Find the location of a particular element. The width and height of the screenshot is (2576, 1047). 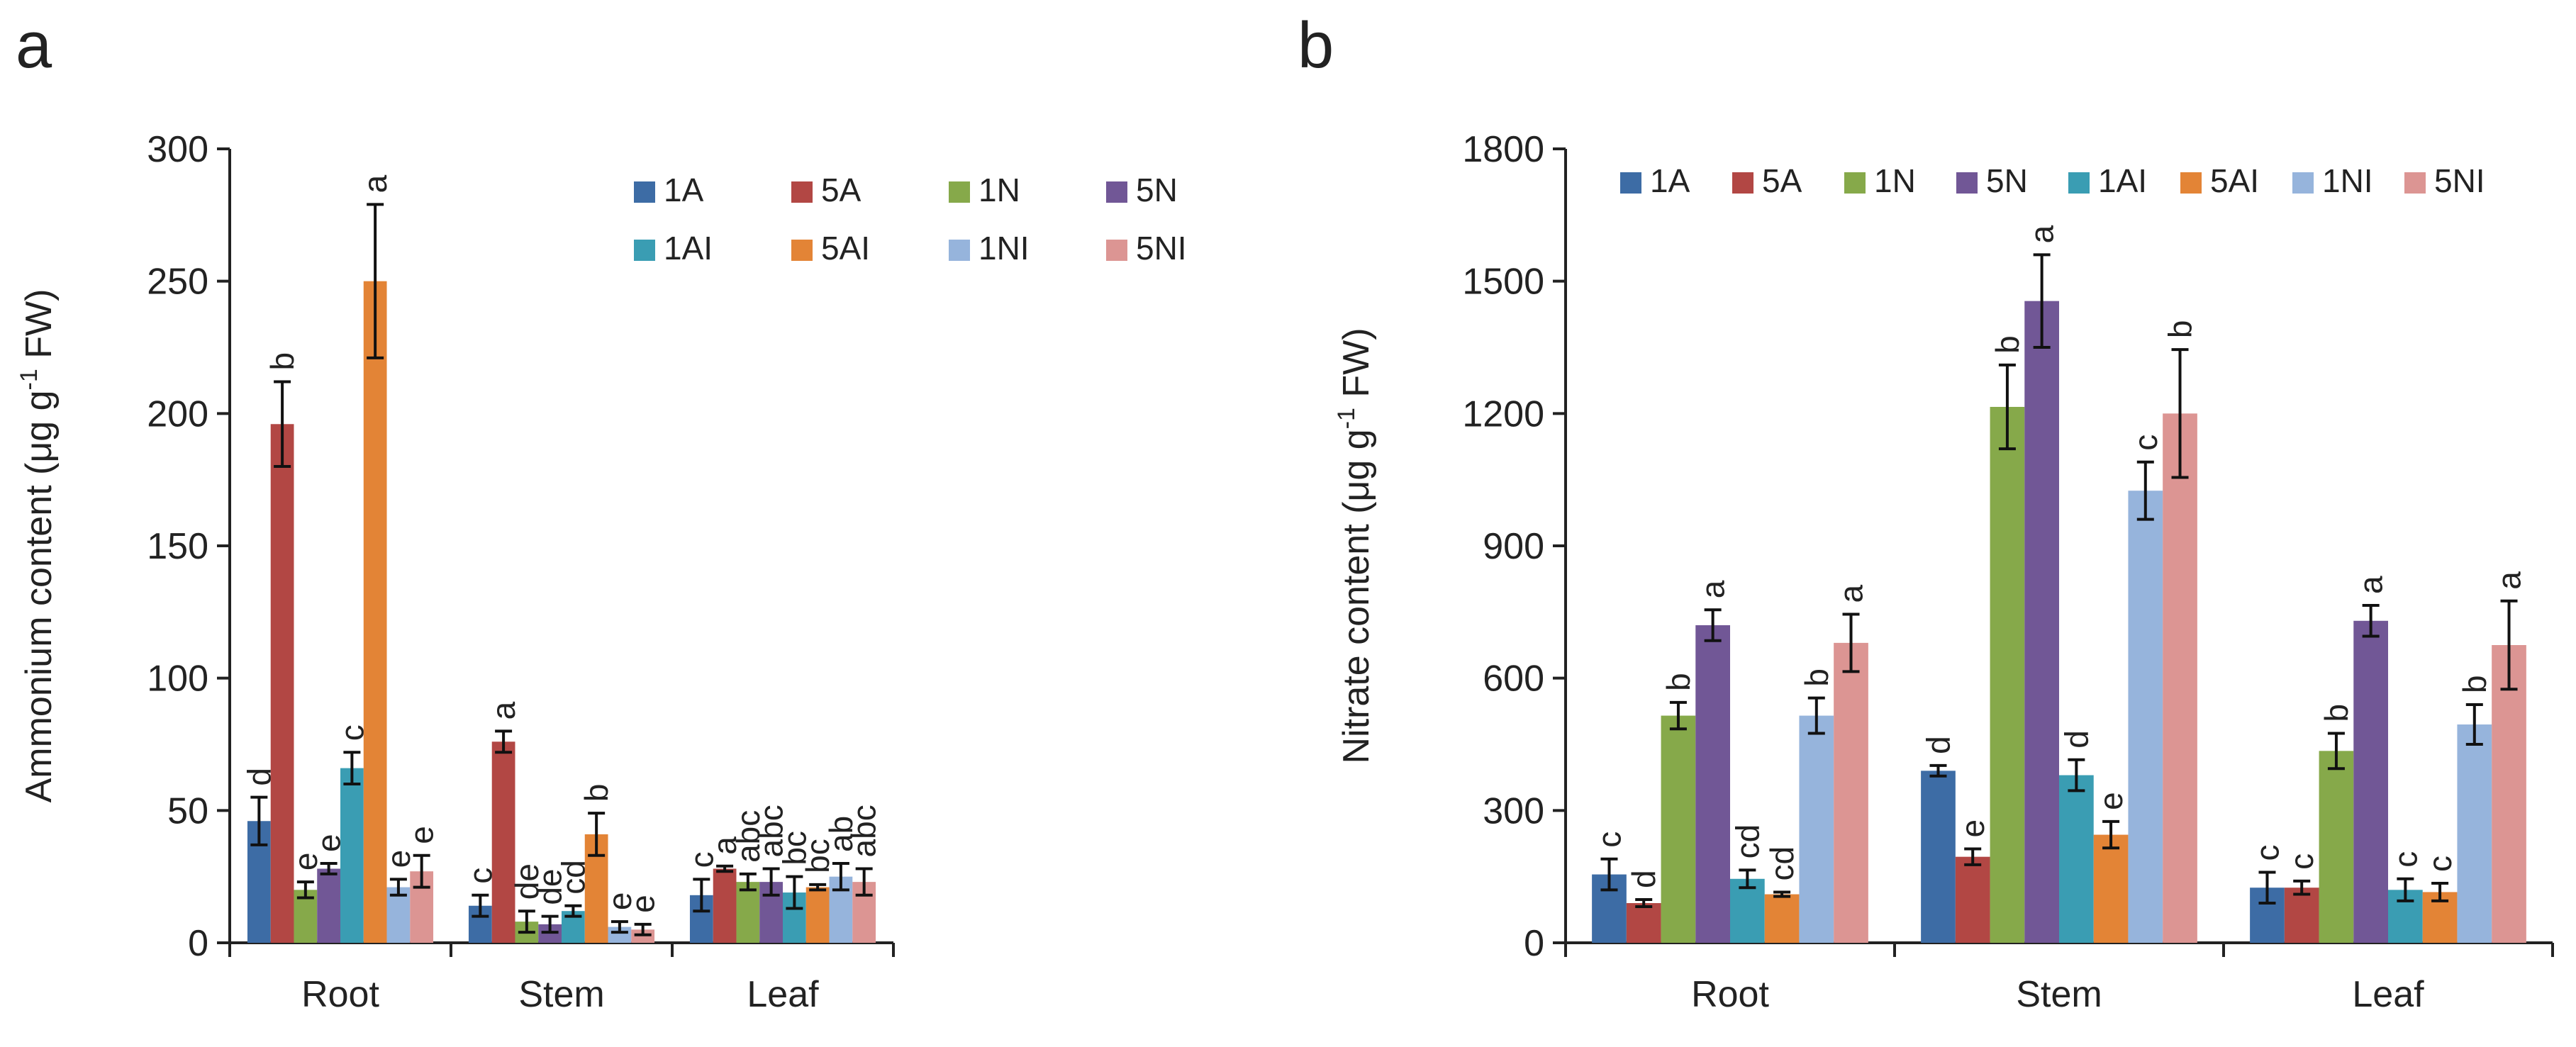

y-tick-label: 900 is located at coordinates (1513, 546).